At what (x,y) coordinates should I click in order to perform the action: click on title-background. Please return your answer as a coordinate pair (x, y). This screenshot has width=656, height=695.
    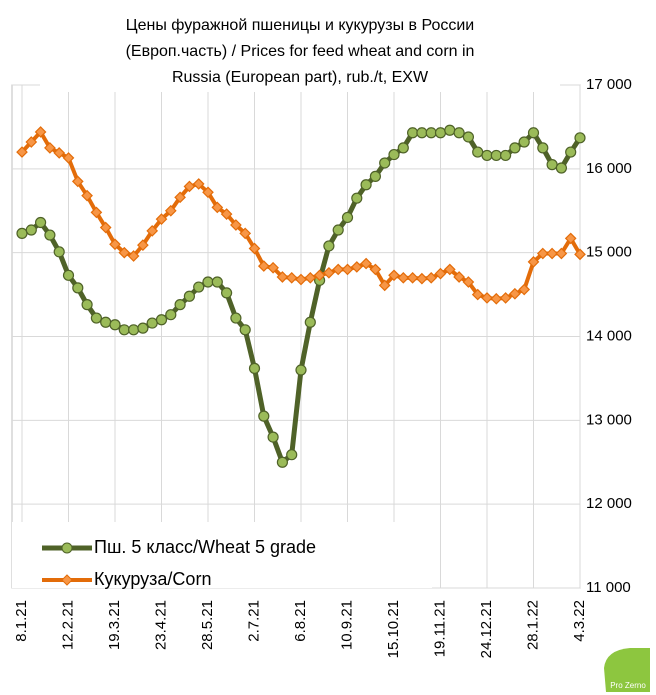
    Looking at the image, I should click on (300, 52).